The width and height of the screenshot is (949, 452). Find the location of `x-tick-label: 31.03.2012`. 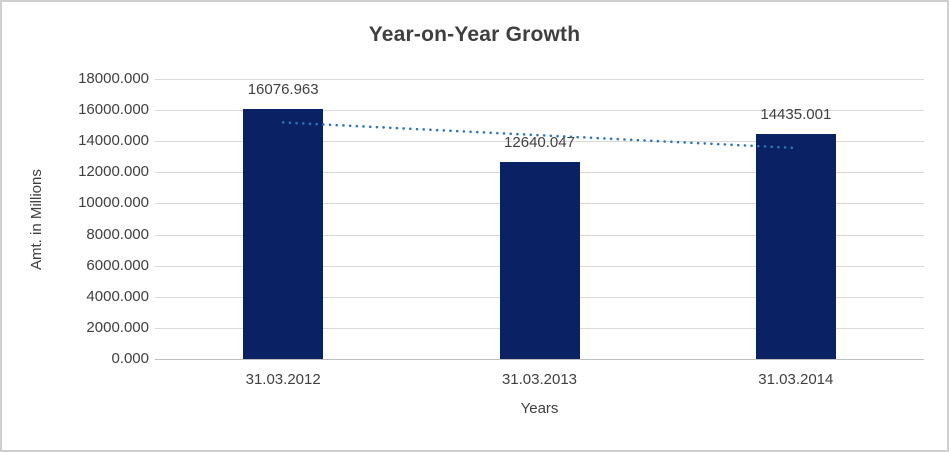

x-tick-label: 31.03.2012 is located at coordinates (283, 379).